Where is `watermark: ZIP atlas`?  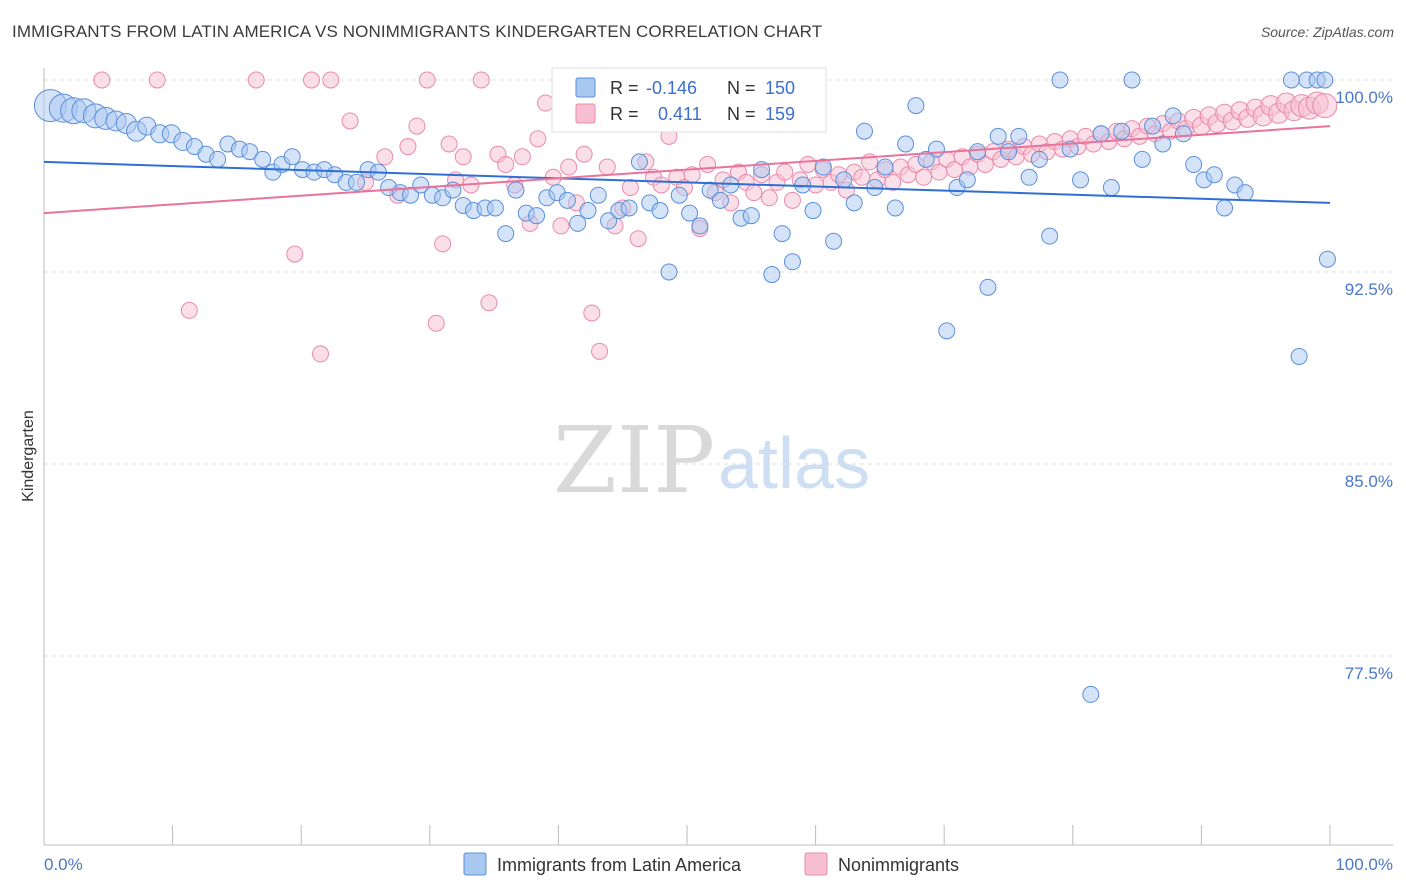
watermark: ZIP atlas is located at coordinates (711, 460).